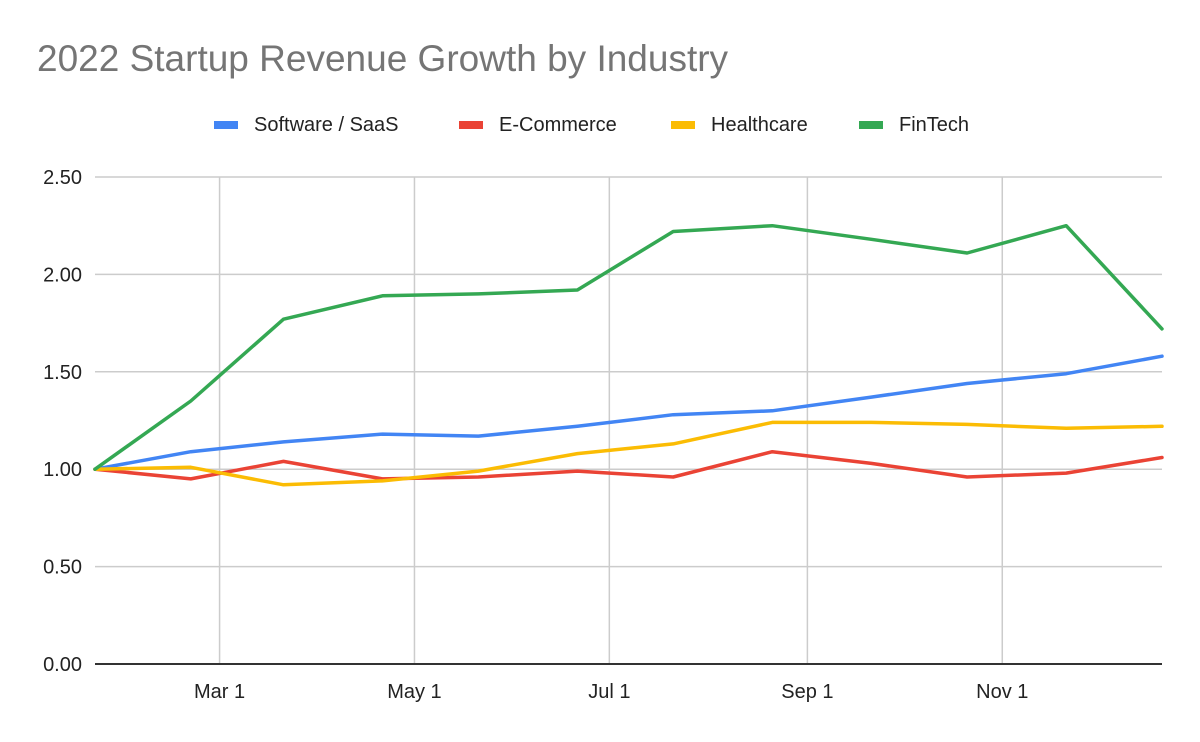 This screenshot has height=742, width=1200. What do you see at coordinates (759, 124) in the screenshot?
I see `legend-label: Healthcare` at bounding box center [759, 124].